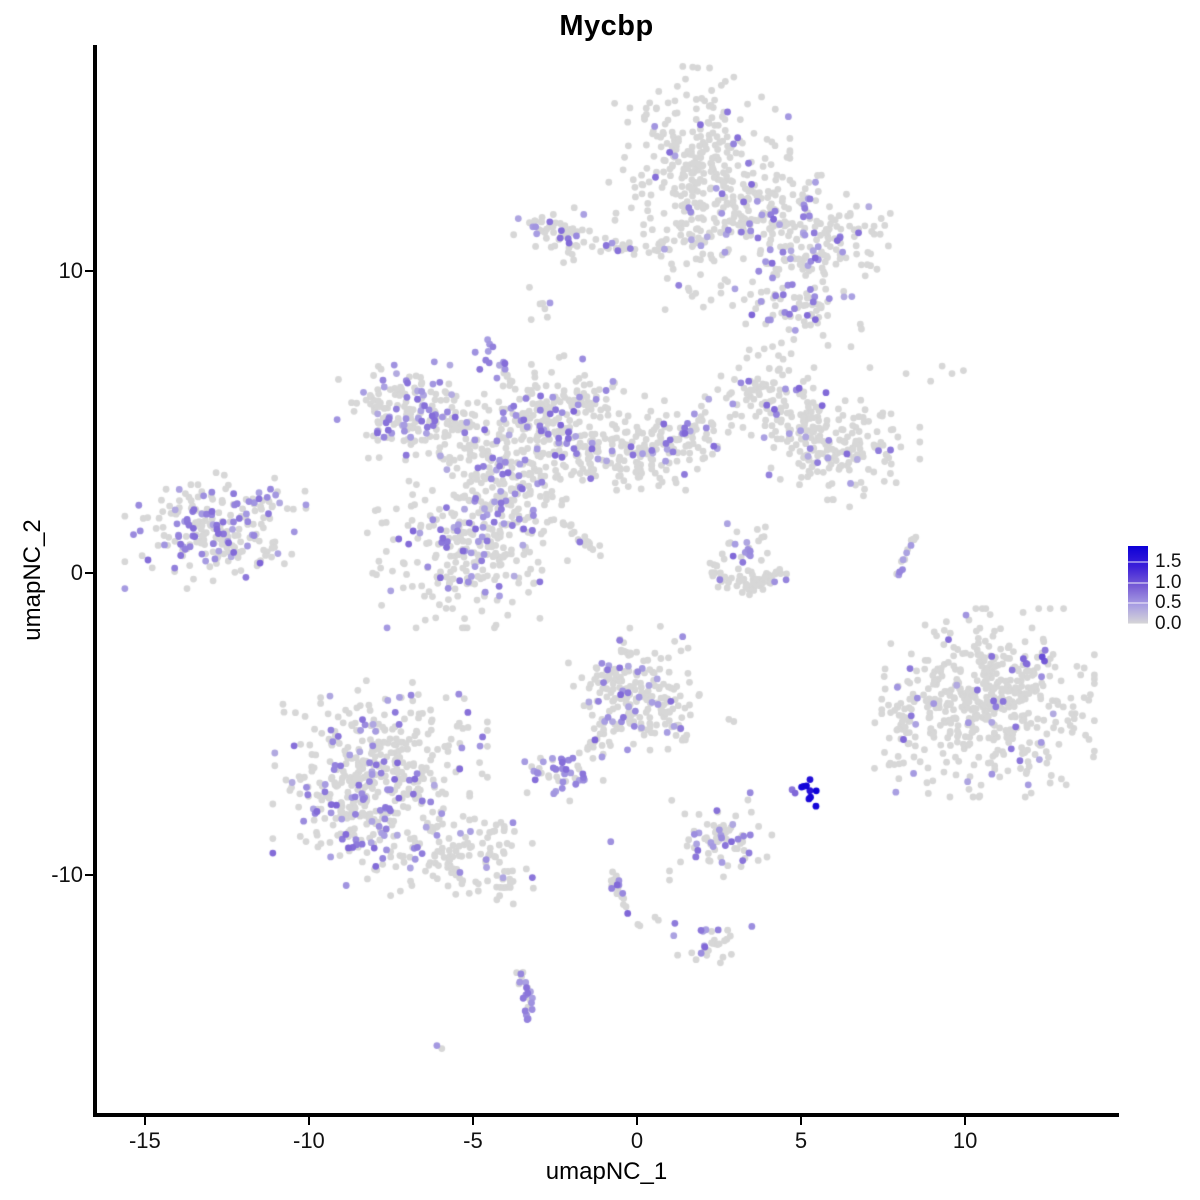 Image resolution: width=1200 pixels, height=1200 pixels. I want to click on y-tick-label: -10, so click(67, 874).